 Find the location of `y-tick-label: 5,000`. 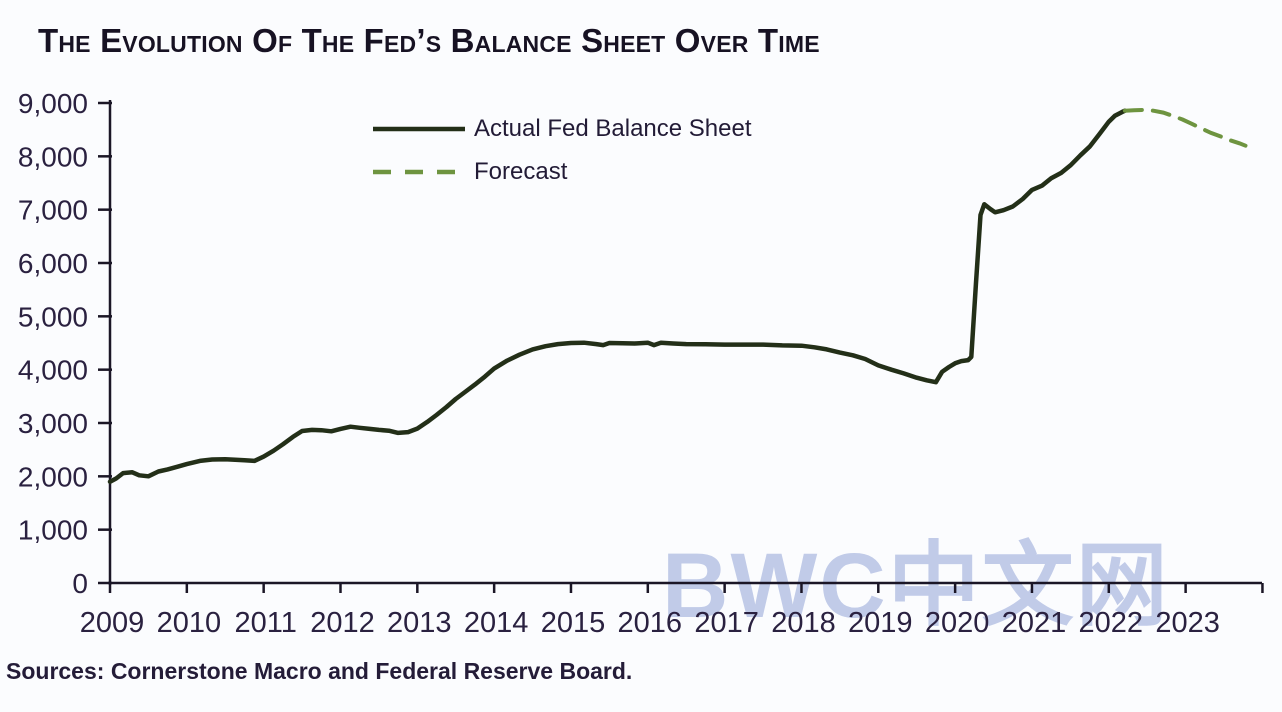

y-tick-label: 5,000 is located at coordinates (53, 316).